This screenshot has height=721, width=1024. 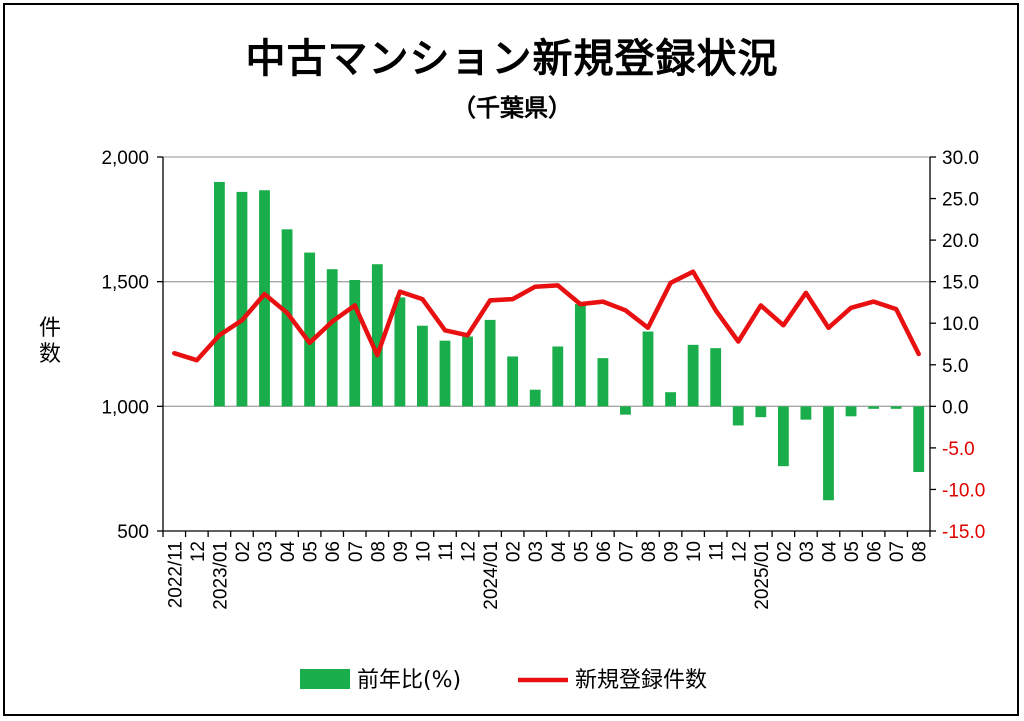 What do you see at coordinates (958, 449) in the screenshot?
I see `right-tick-label: -5.0` at bounding box center [958, 449].